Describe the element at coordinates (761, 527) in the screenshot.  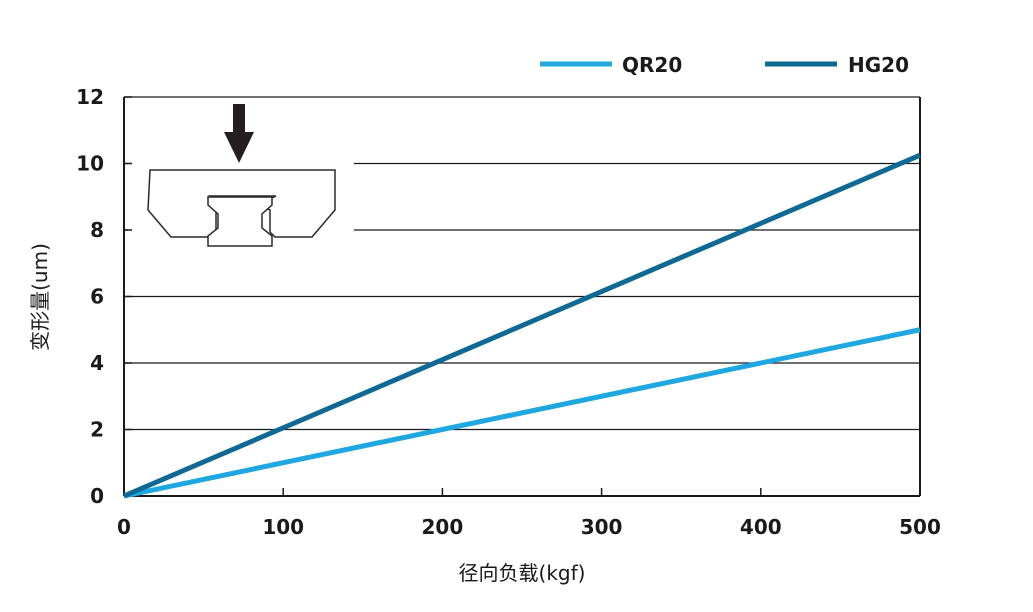
I see `x-tick-label-400: 400` at that location.